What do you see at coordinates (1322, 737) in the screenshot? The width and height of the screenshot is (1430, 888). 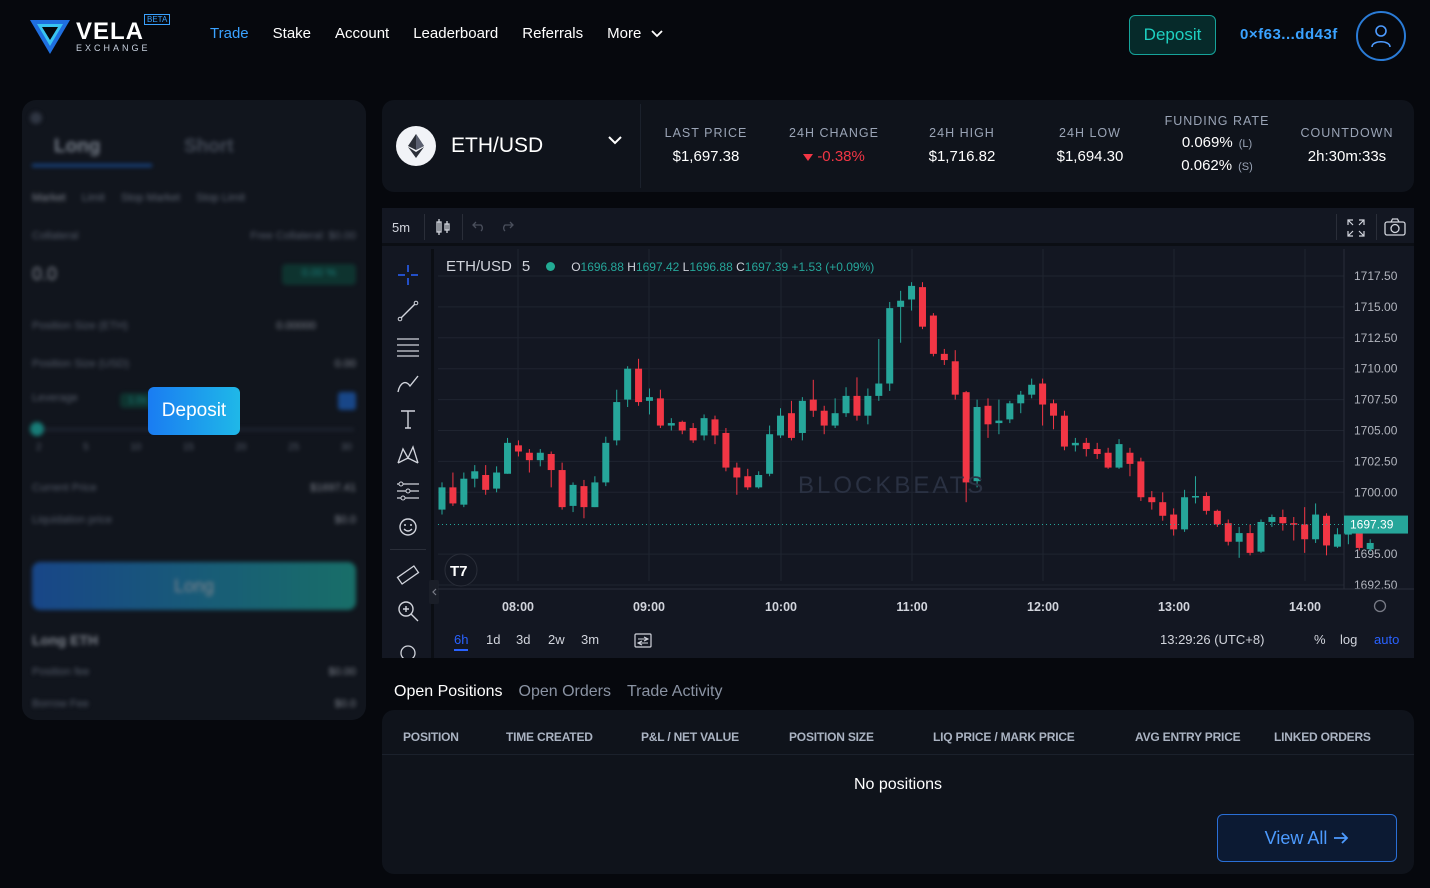 I see `col-linked-orders: LINKED ORDERS` at bounding box center [1322, 737].